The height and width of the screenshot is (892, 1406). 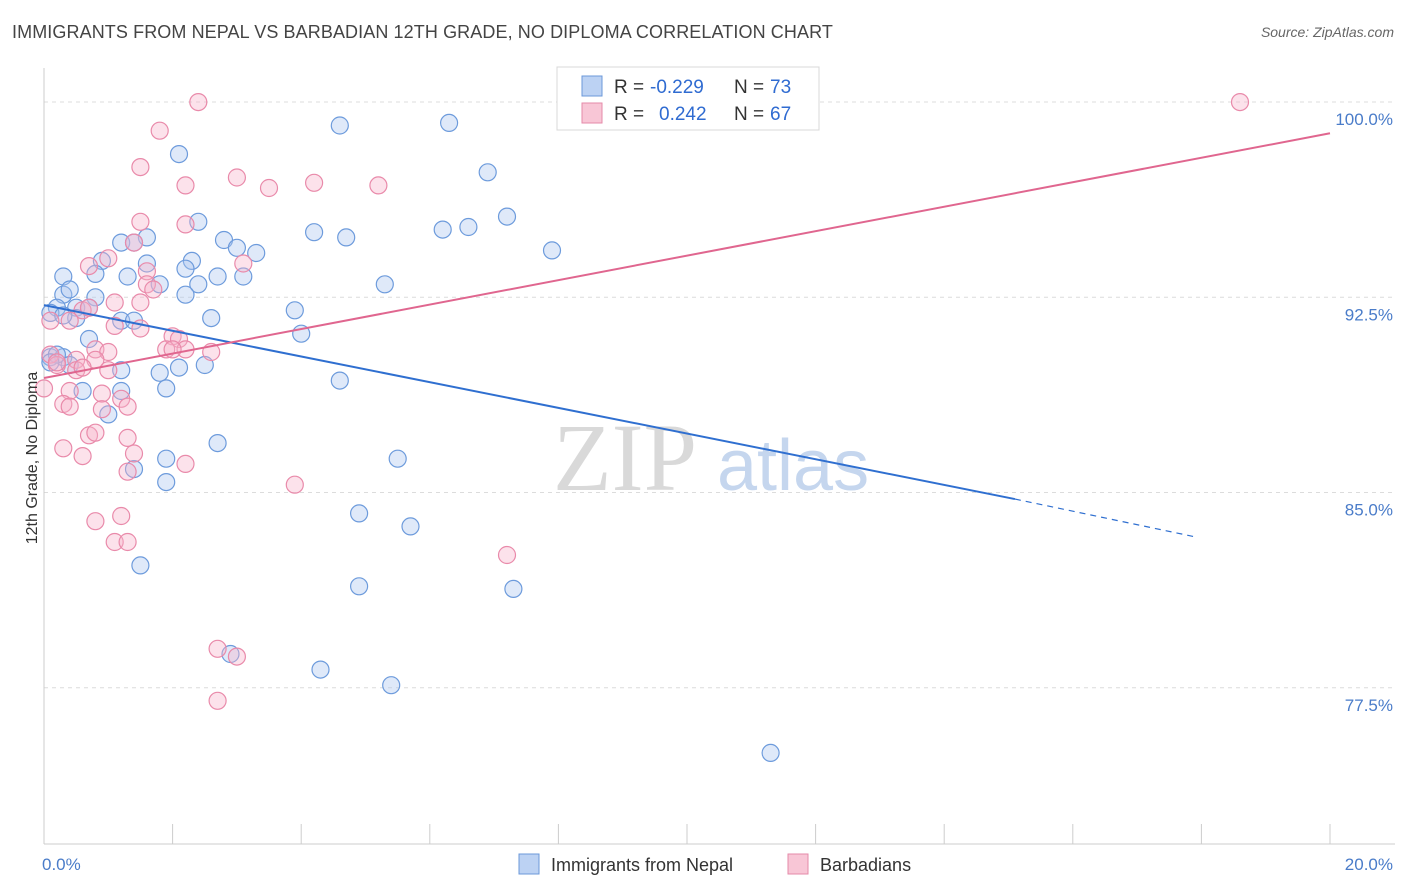 What do you see at coordinates (683, 114) in the screenshot?
I see `barbadian-r-value: 0.242` at bounding box center [683, 114].